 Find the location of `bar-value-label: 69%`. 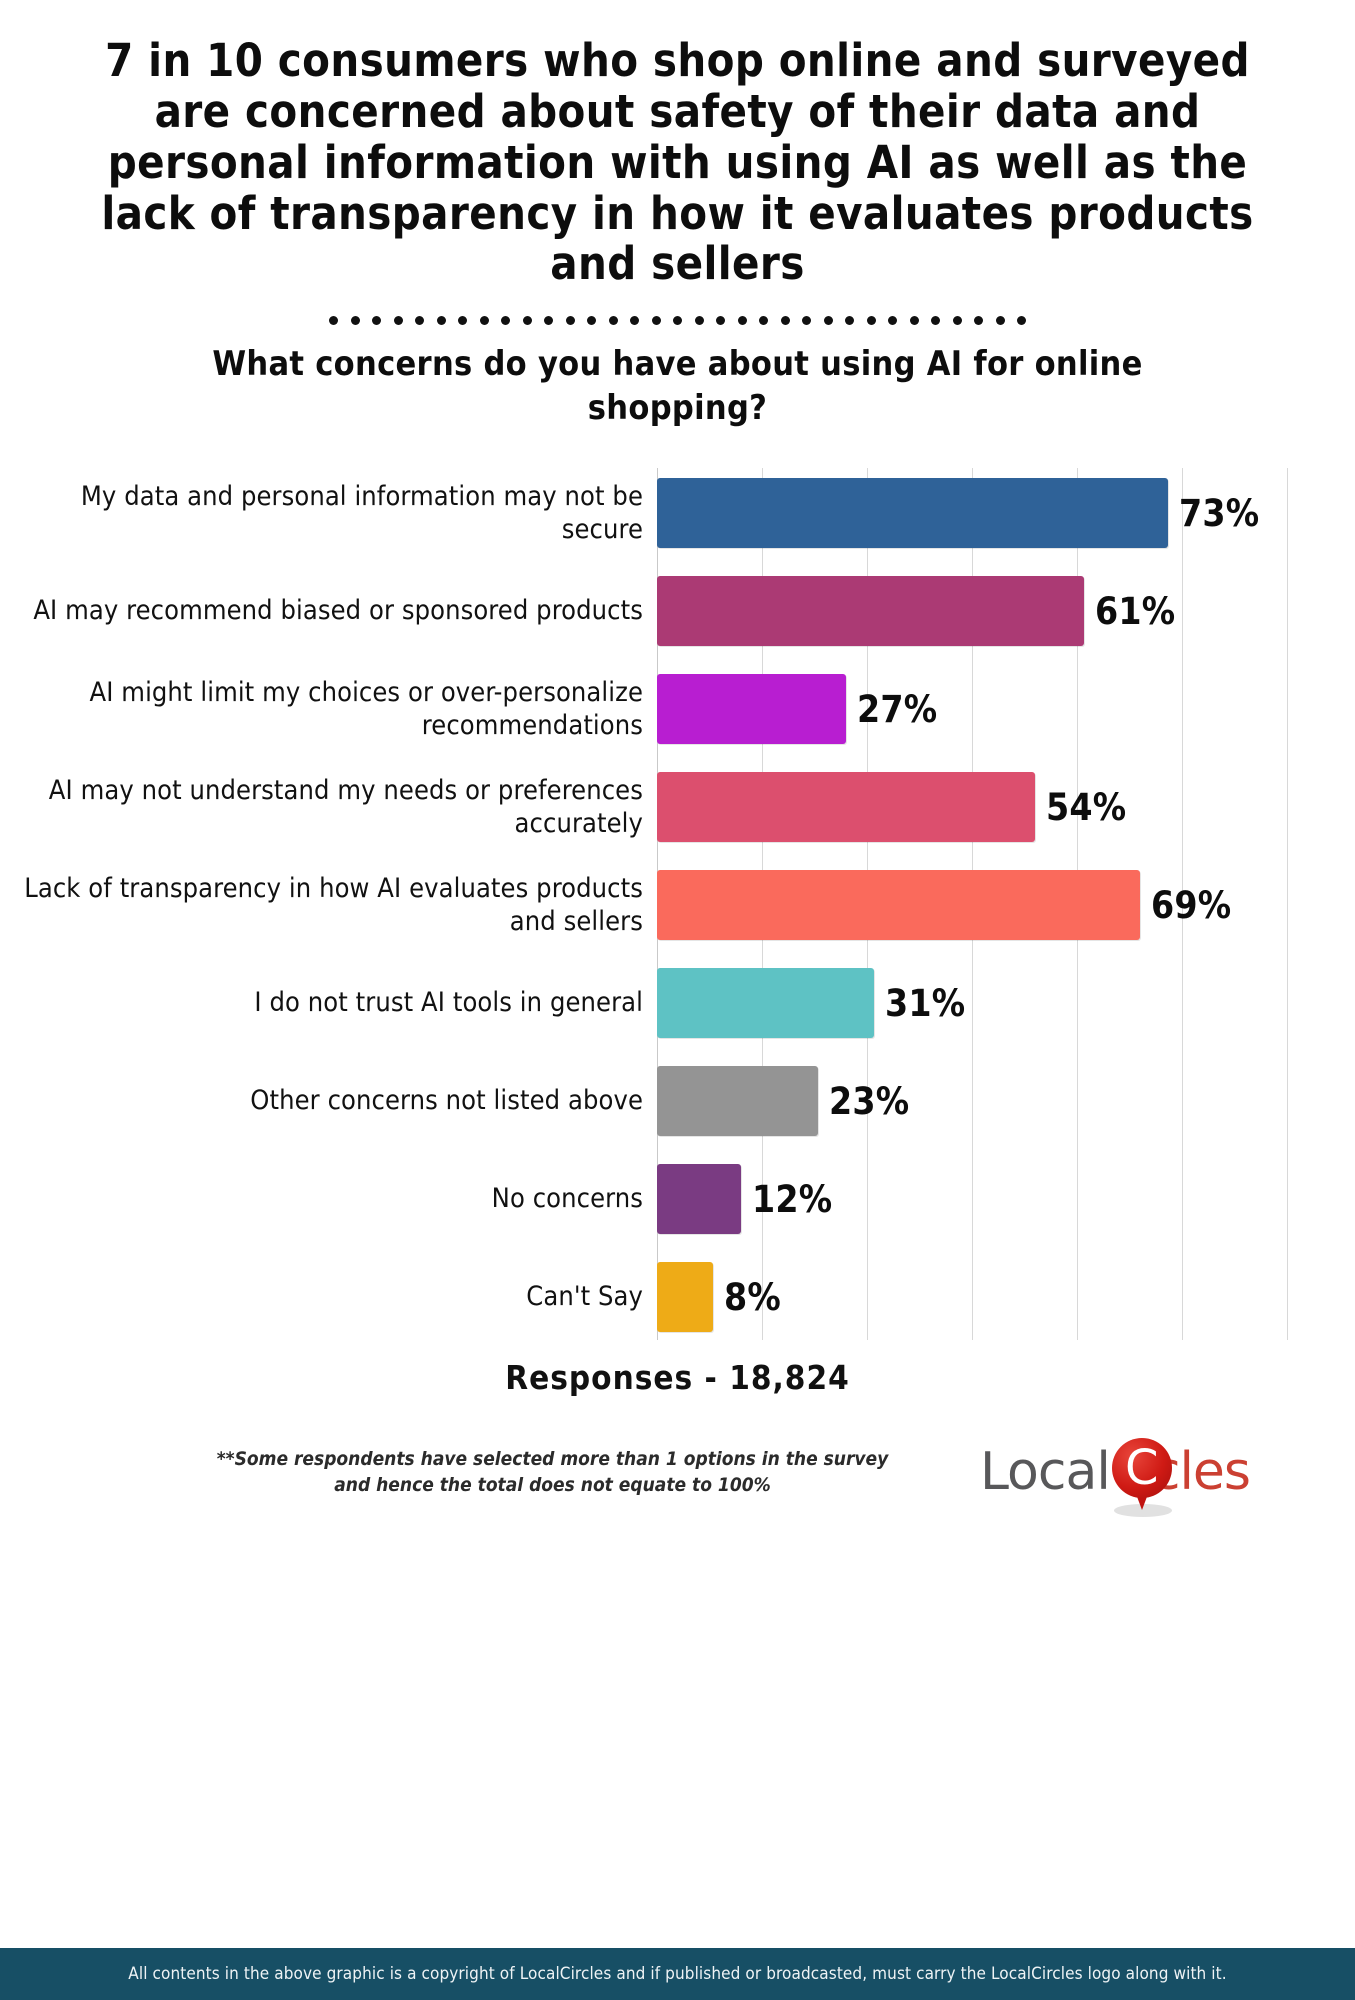

bar-value-label: 69% is located at coordinates (1191, 905).